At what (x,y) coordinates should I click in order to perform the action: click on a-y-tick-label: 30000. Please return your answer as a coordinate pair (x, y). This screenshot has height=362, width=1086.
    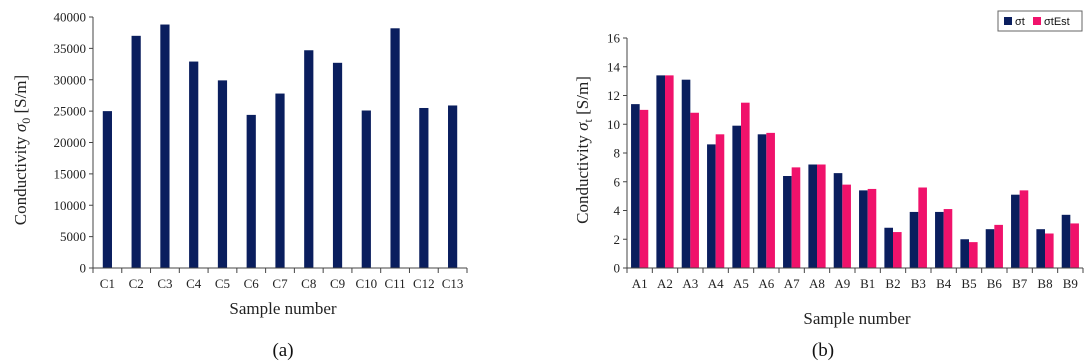
    Looking at the image, I should click on (70, 79).